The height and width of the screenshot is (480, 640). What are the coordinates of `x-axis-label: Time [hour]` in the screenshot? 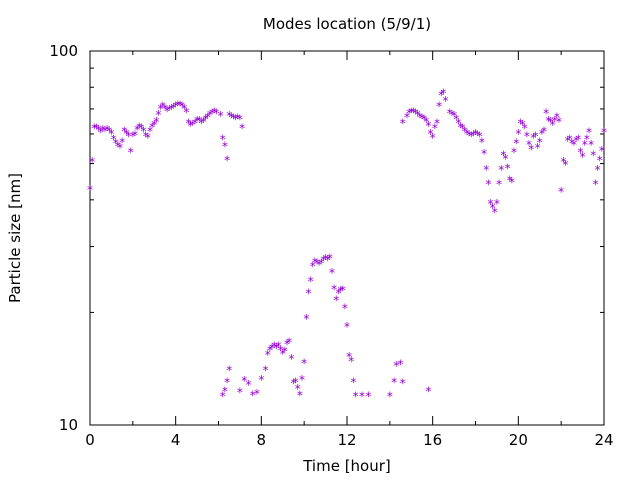 It's located at (346, 466).